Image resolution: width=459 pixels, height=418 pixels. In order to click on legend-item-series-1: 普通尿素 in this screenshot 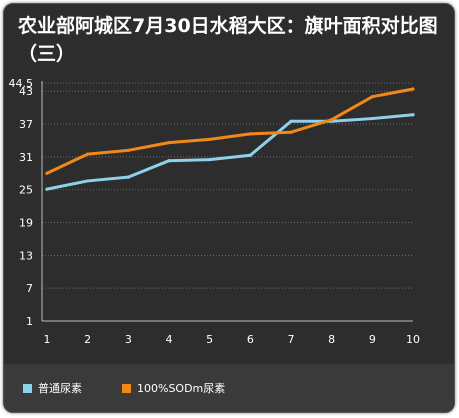, I will do `click(52, 389)`.